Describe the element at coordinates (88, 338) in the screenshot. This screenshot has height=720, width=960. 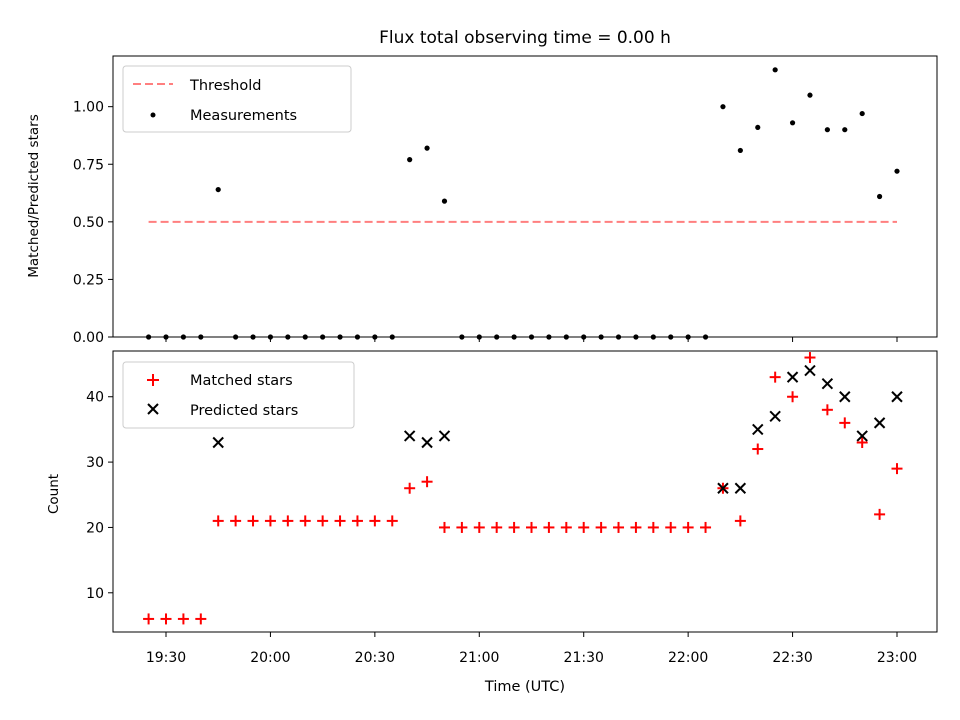
I see `y-tick-label: 0.00` at that location.